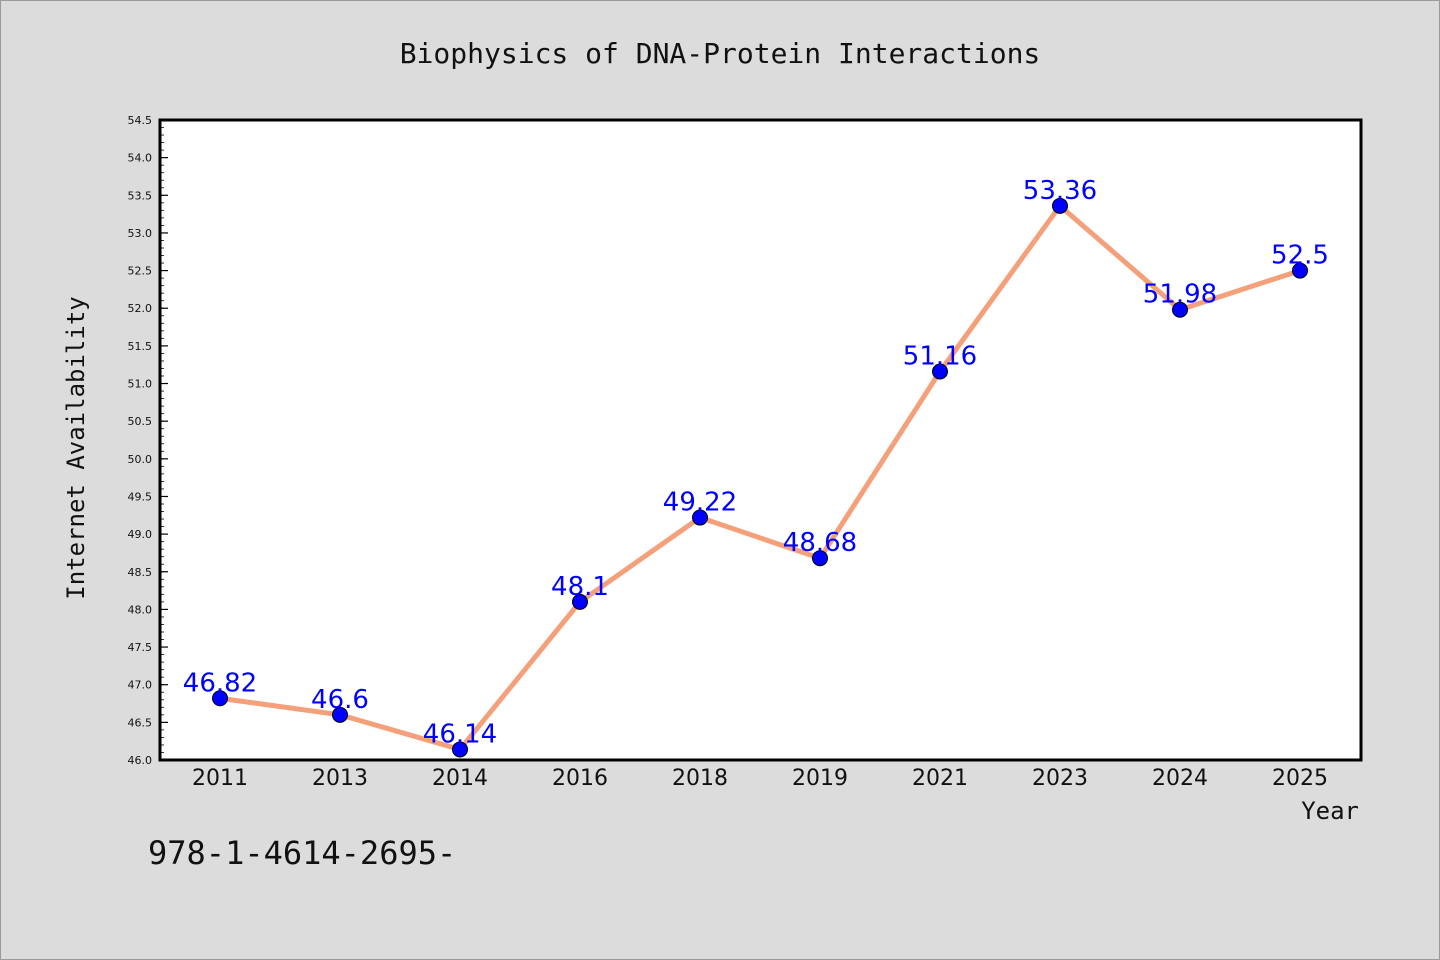 This screenshot has height=960, width=1440. What do you see at coordinates (140, 384) in the screenshot?
I see `y-tick-label: 51.0` at bounding box center [140, 384].